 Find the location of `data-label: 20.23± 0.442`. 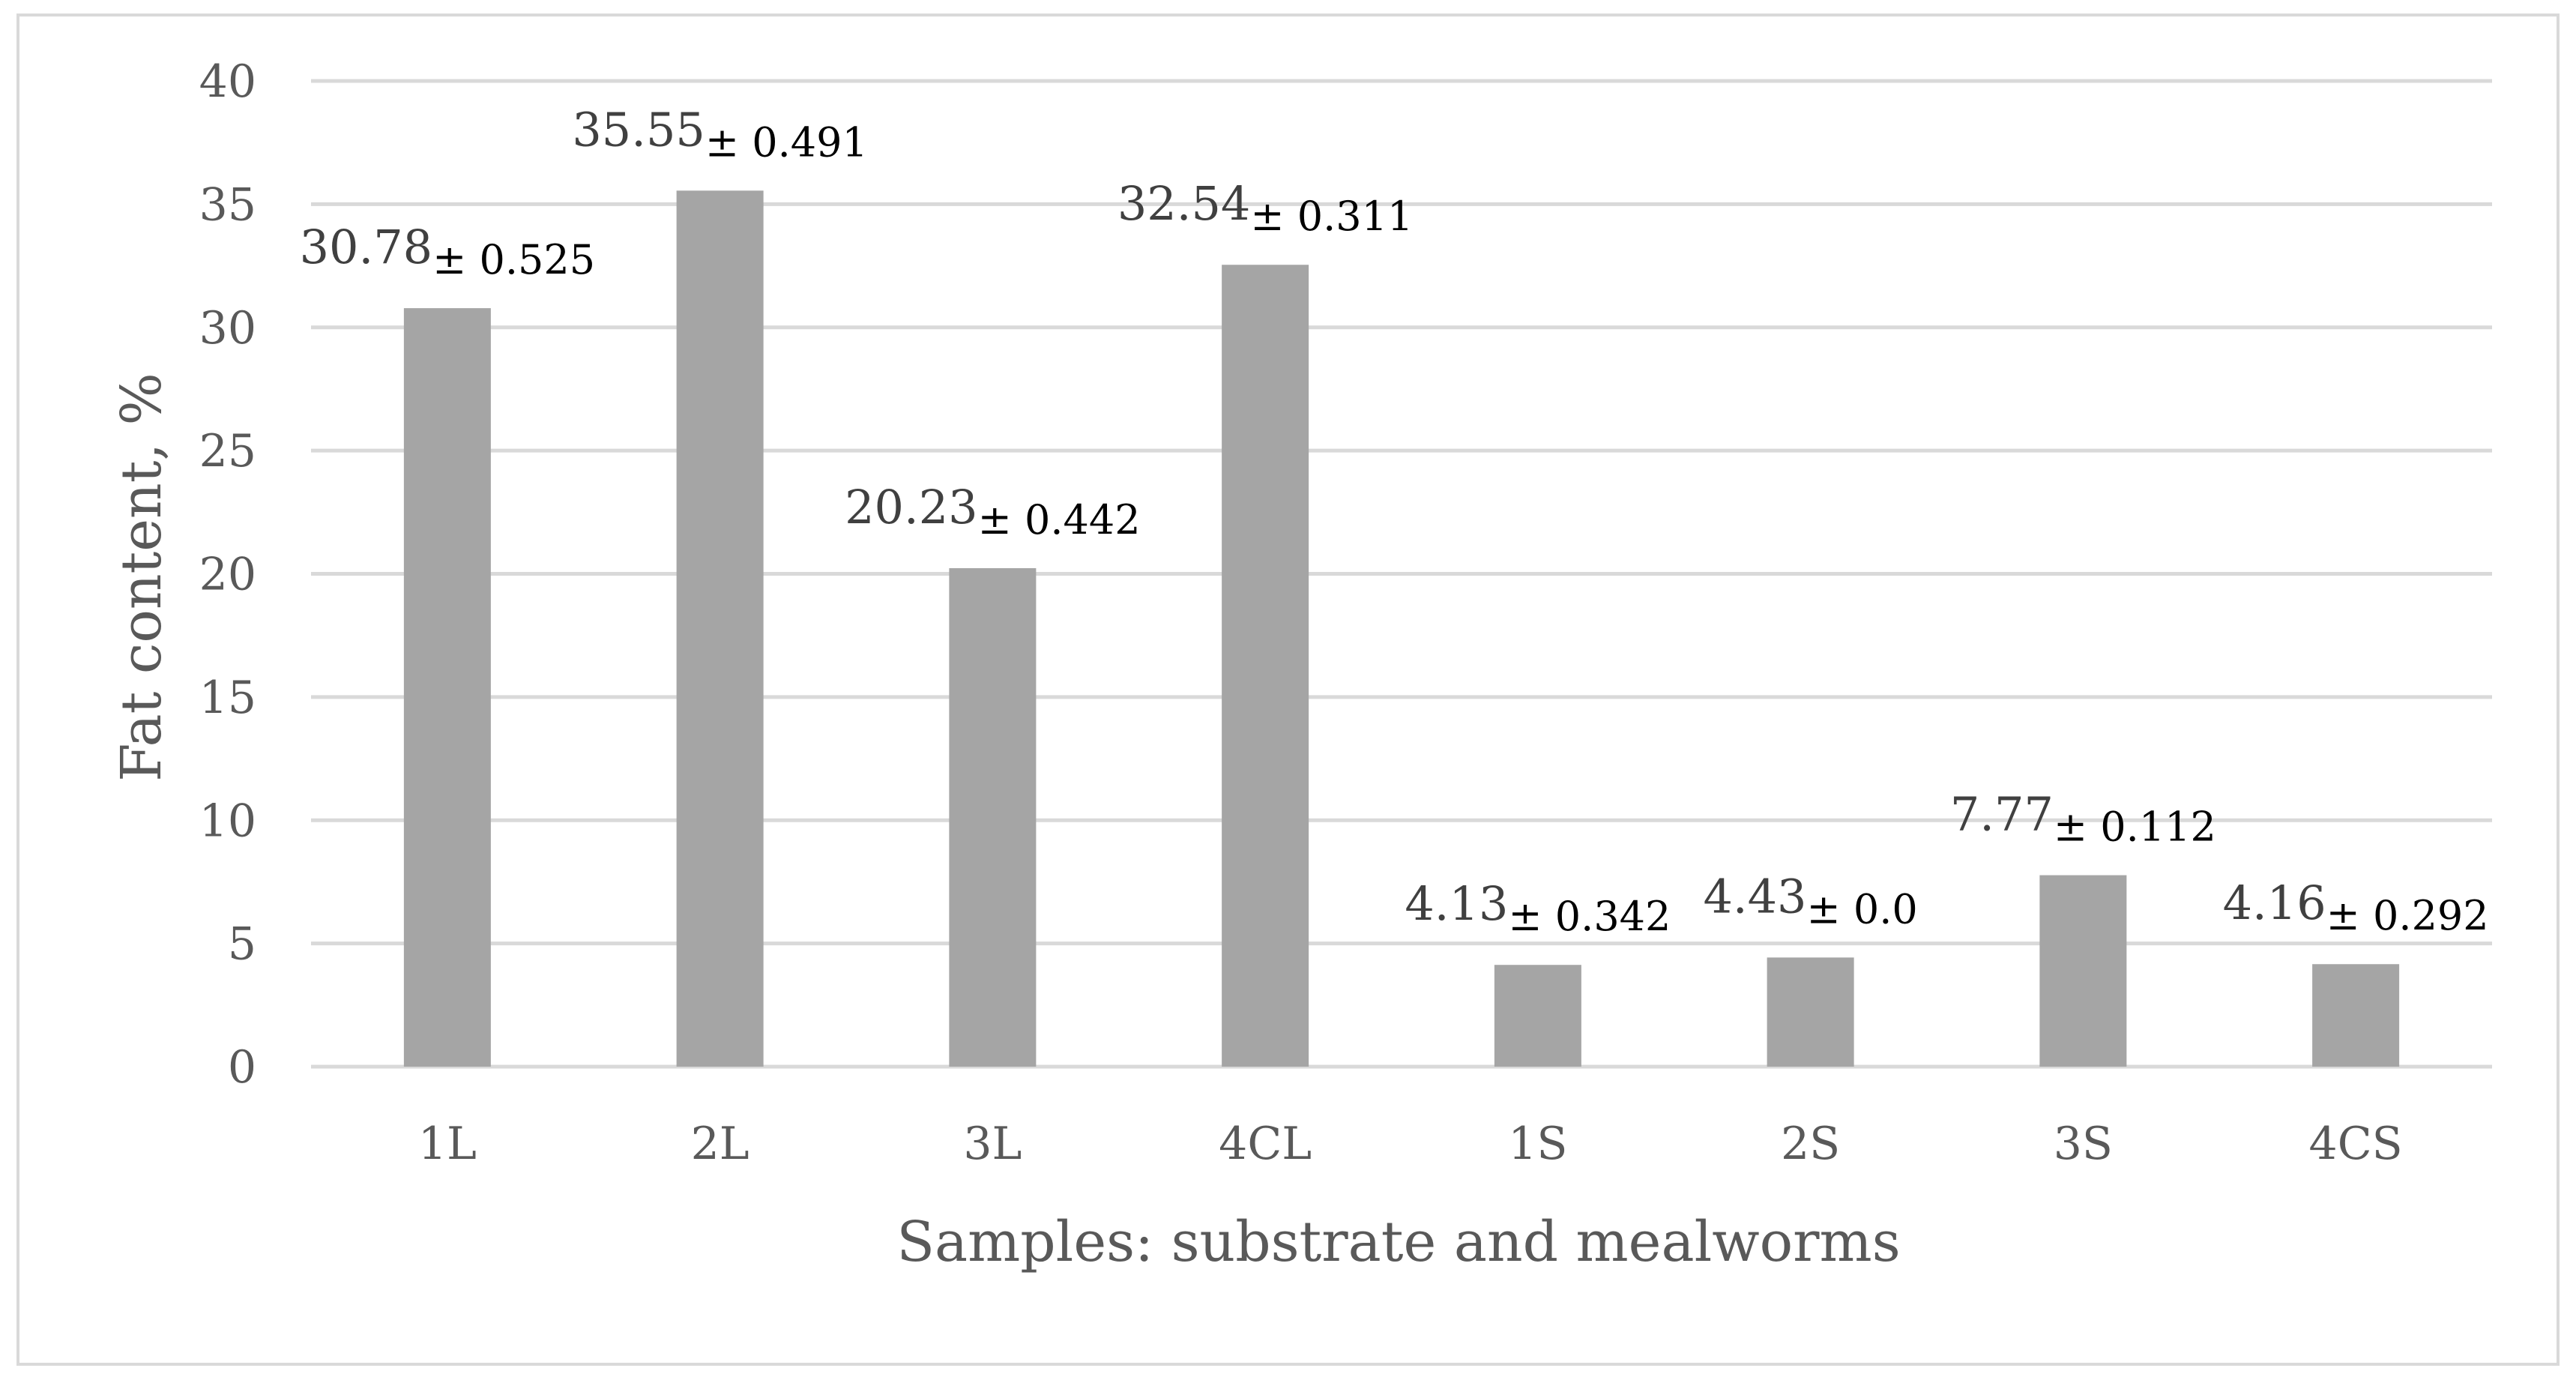

data-label: 20.23± 0.442 is located at coordinates (993, 512).